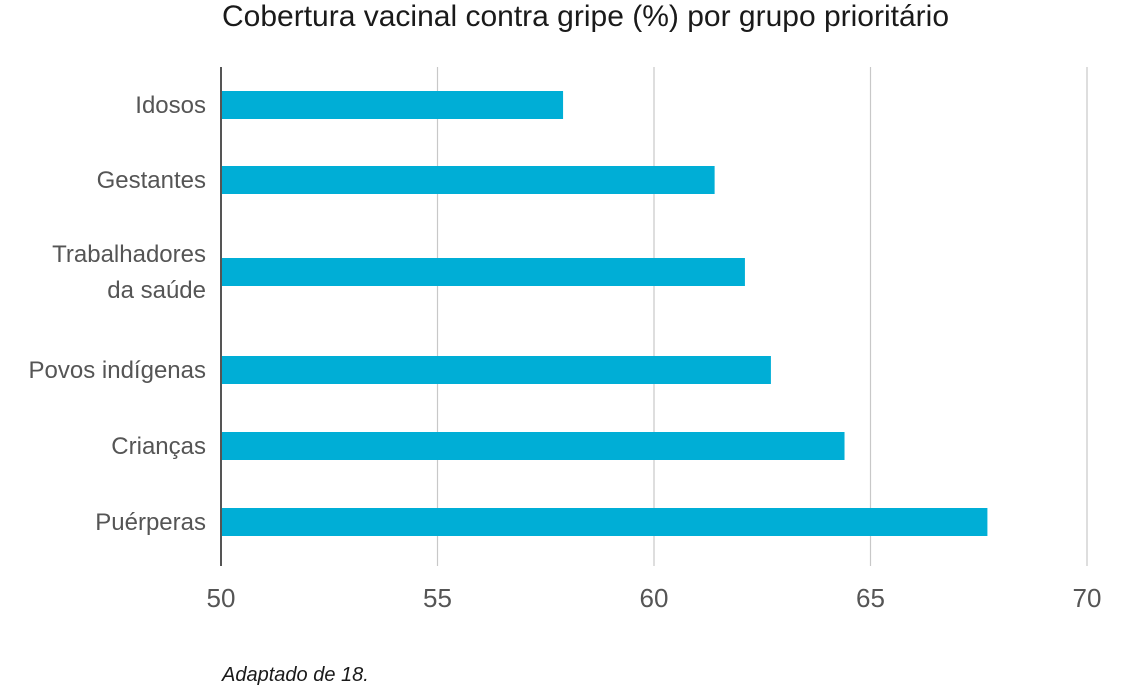 Image resolution: width=1124 pixels, height=690 pixels. I want to click on x-tick-label-50: 50, so click(221, 598).